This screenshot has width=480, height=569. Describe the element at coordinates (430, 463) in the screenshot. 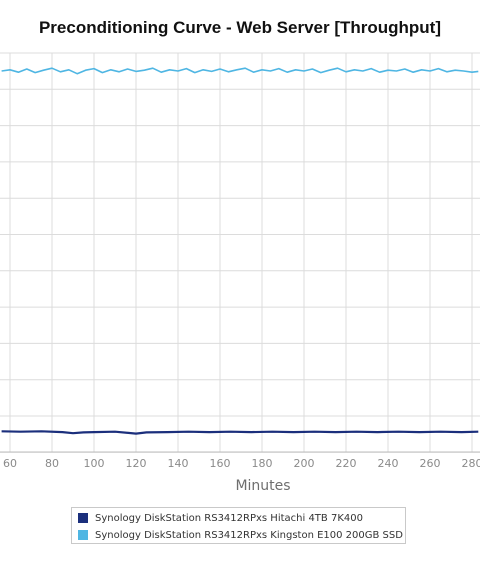

I see `x-tick-label: 260` at that location.